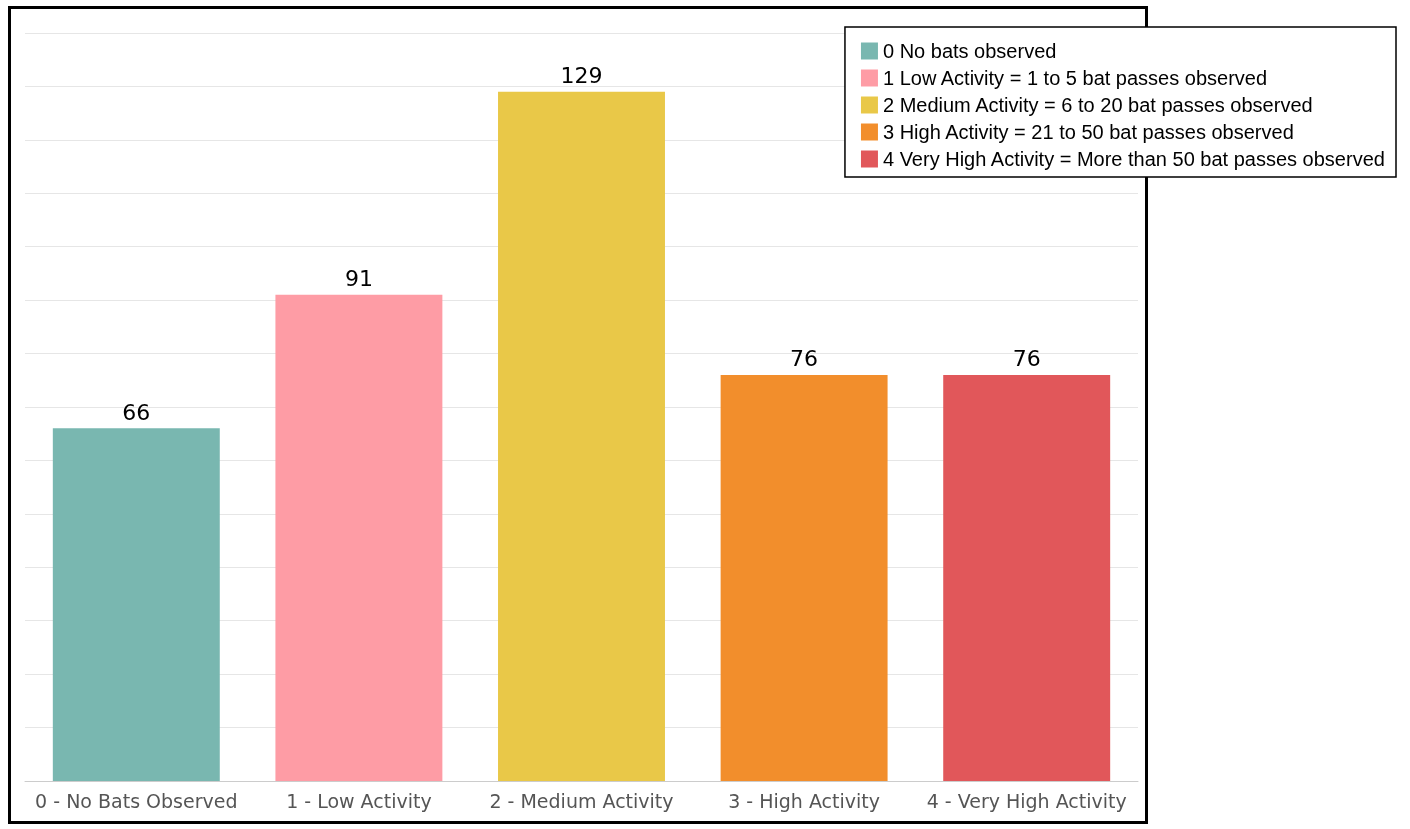  Describe the element at coordinates (581, 76) in the screenshot. I see `data-label: 129` at that location.